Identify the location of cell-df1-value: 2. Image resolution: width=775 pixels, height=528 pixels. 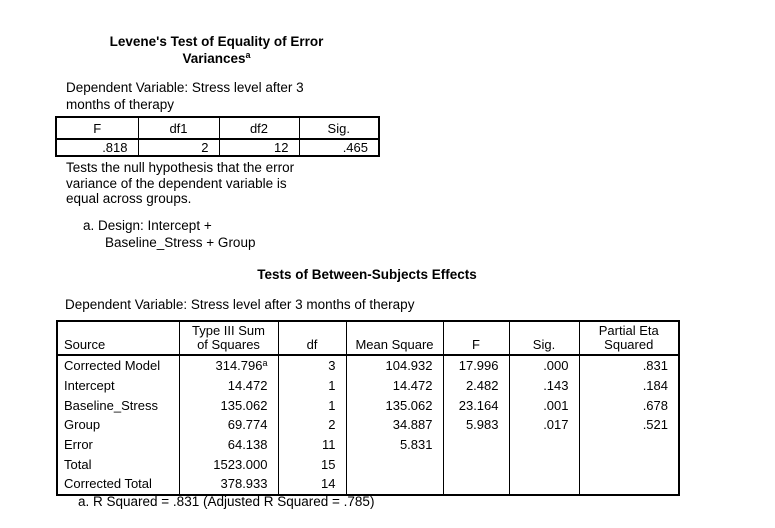
(178, 147).